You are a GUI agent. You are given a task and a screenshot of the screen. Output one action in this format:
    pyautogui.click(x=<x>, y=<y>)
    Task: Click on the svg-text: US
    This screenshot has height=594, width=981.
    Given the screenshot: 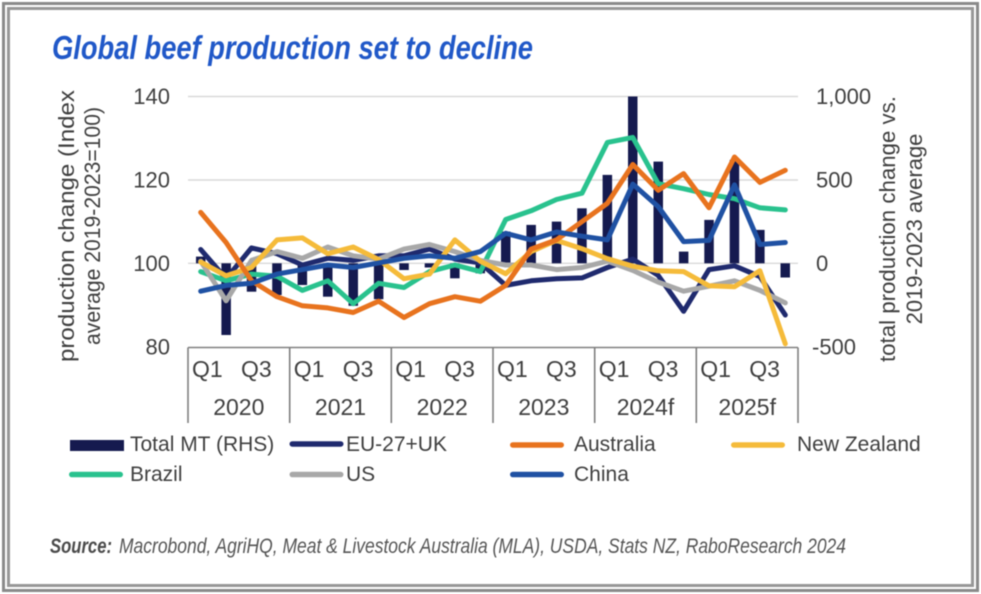 What is the action you would take?
    pyautogui.click(x=360, y=474)
    